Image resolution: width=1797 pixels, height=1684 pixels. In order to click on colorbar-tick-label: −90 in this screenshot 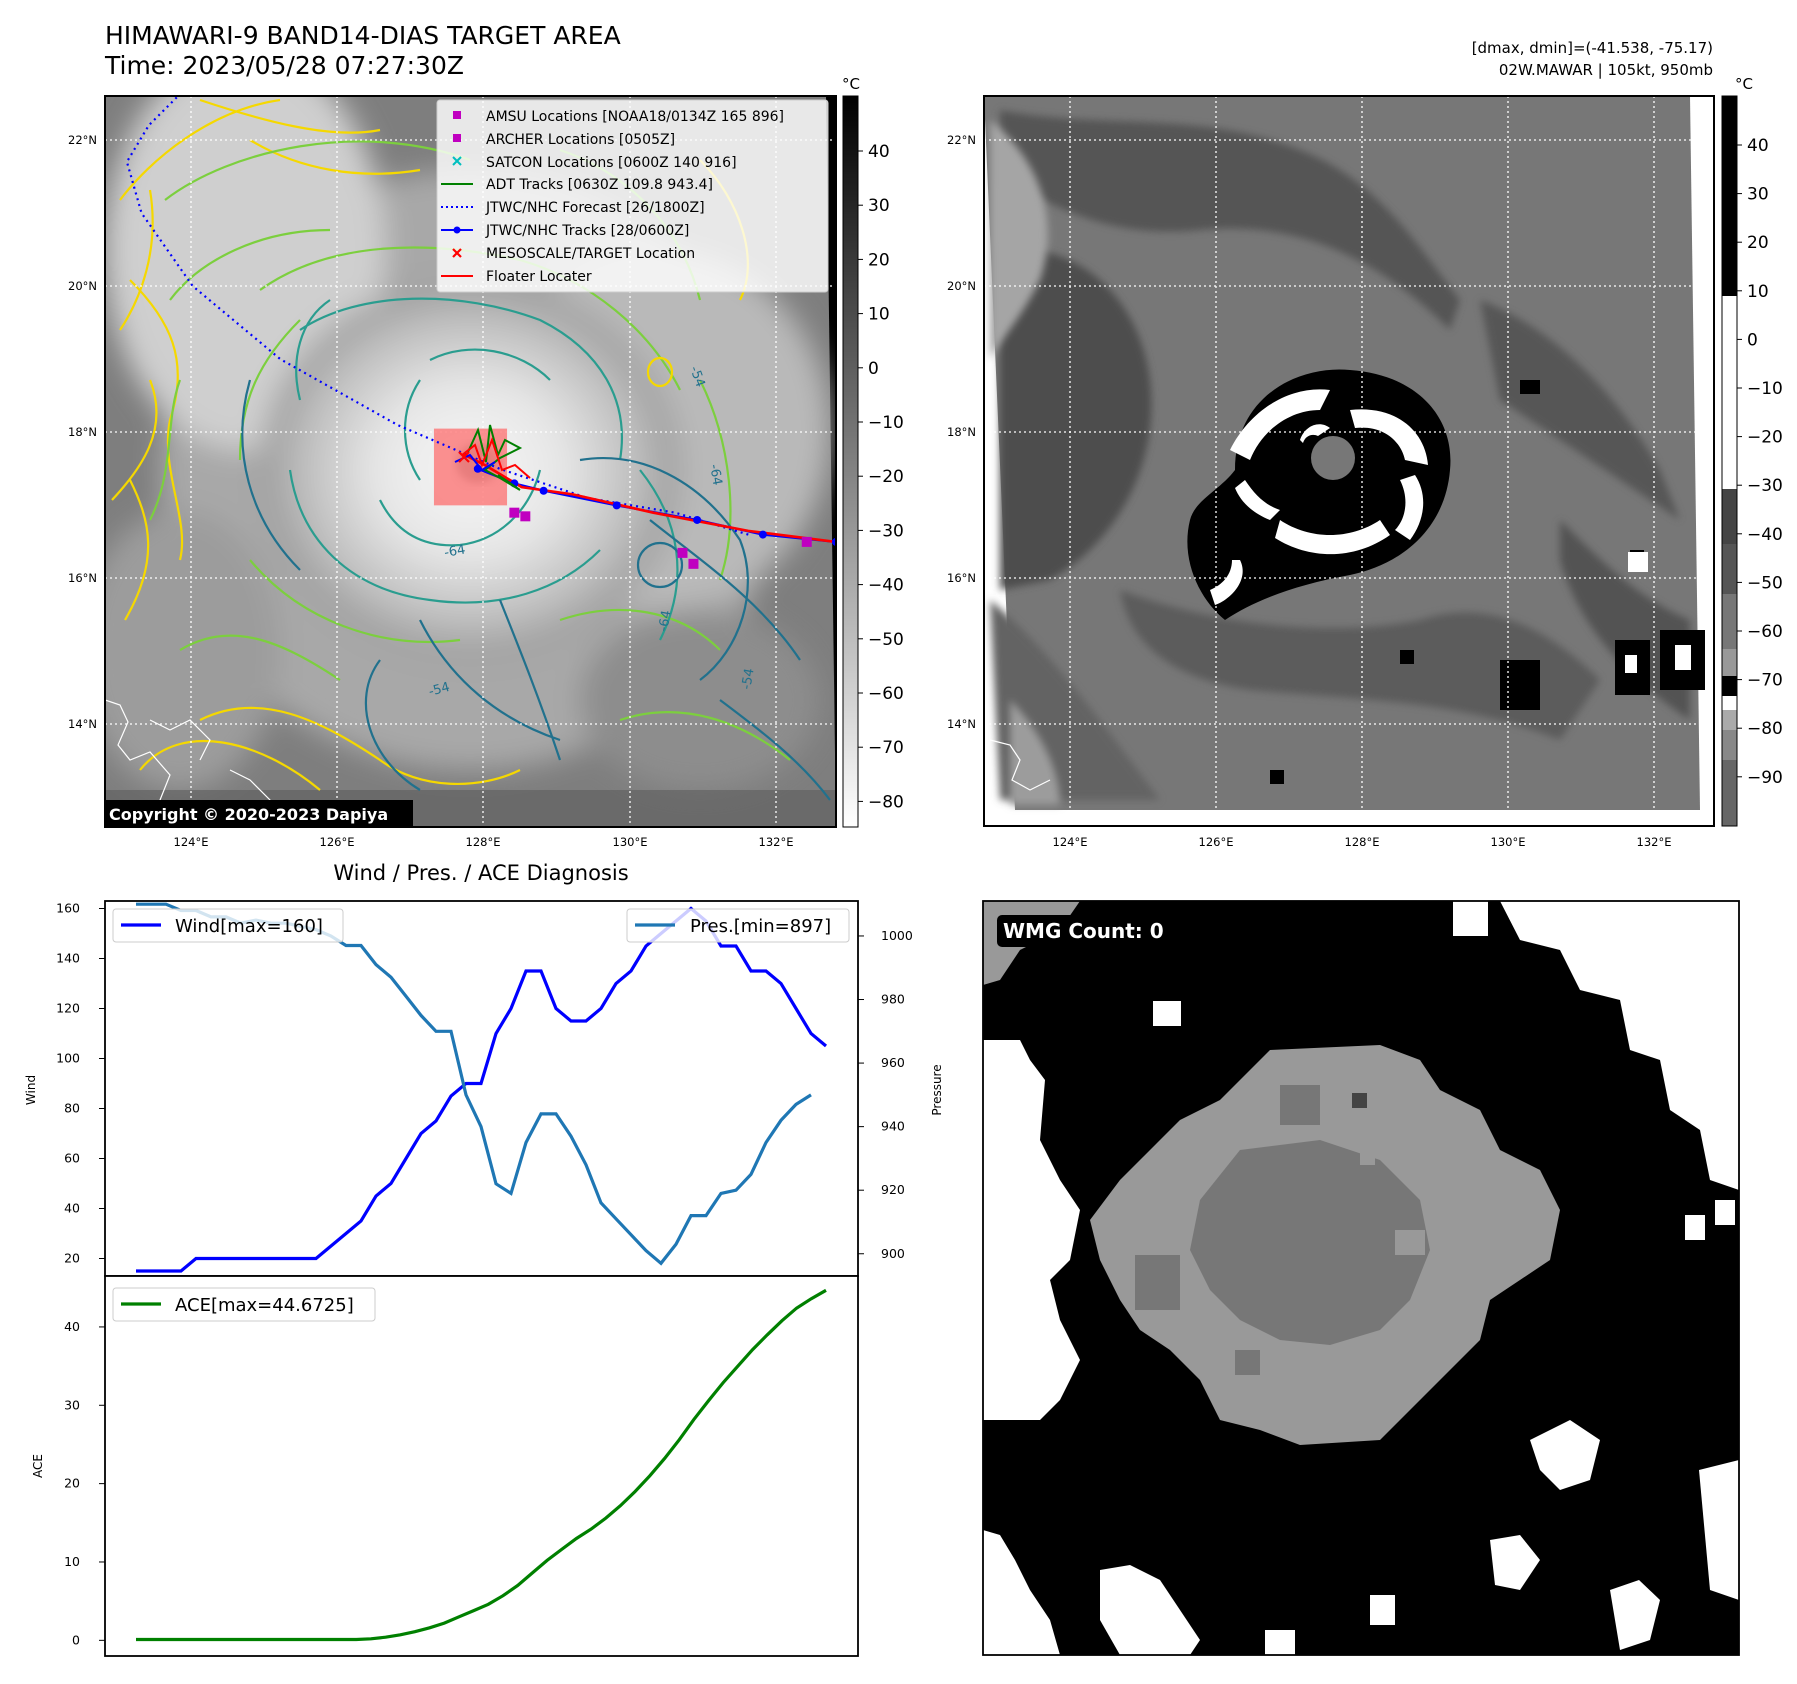, I will do `click(1765, 778)`.